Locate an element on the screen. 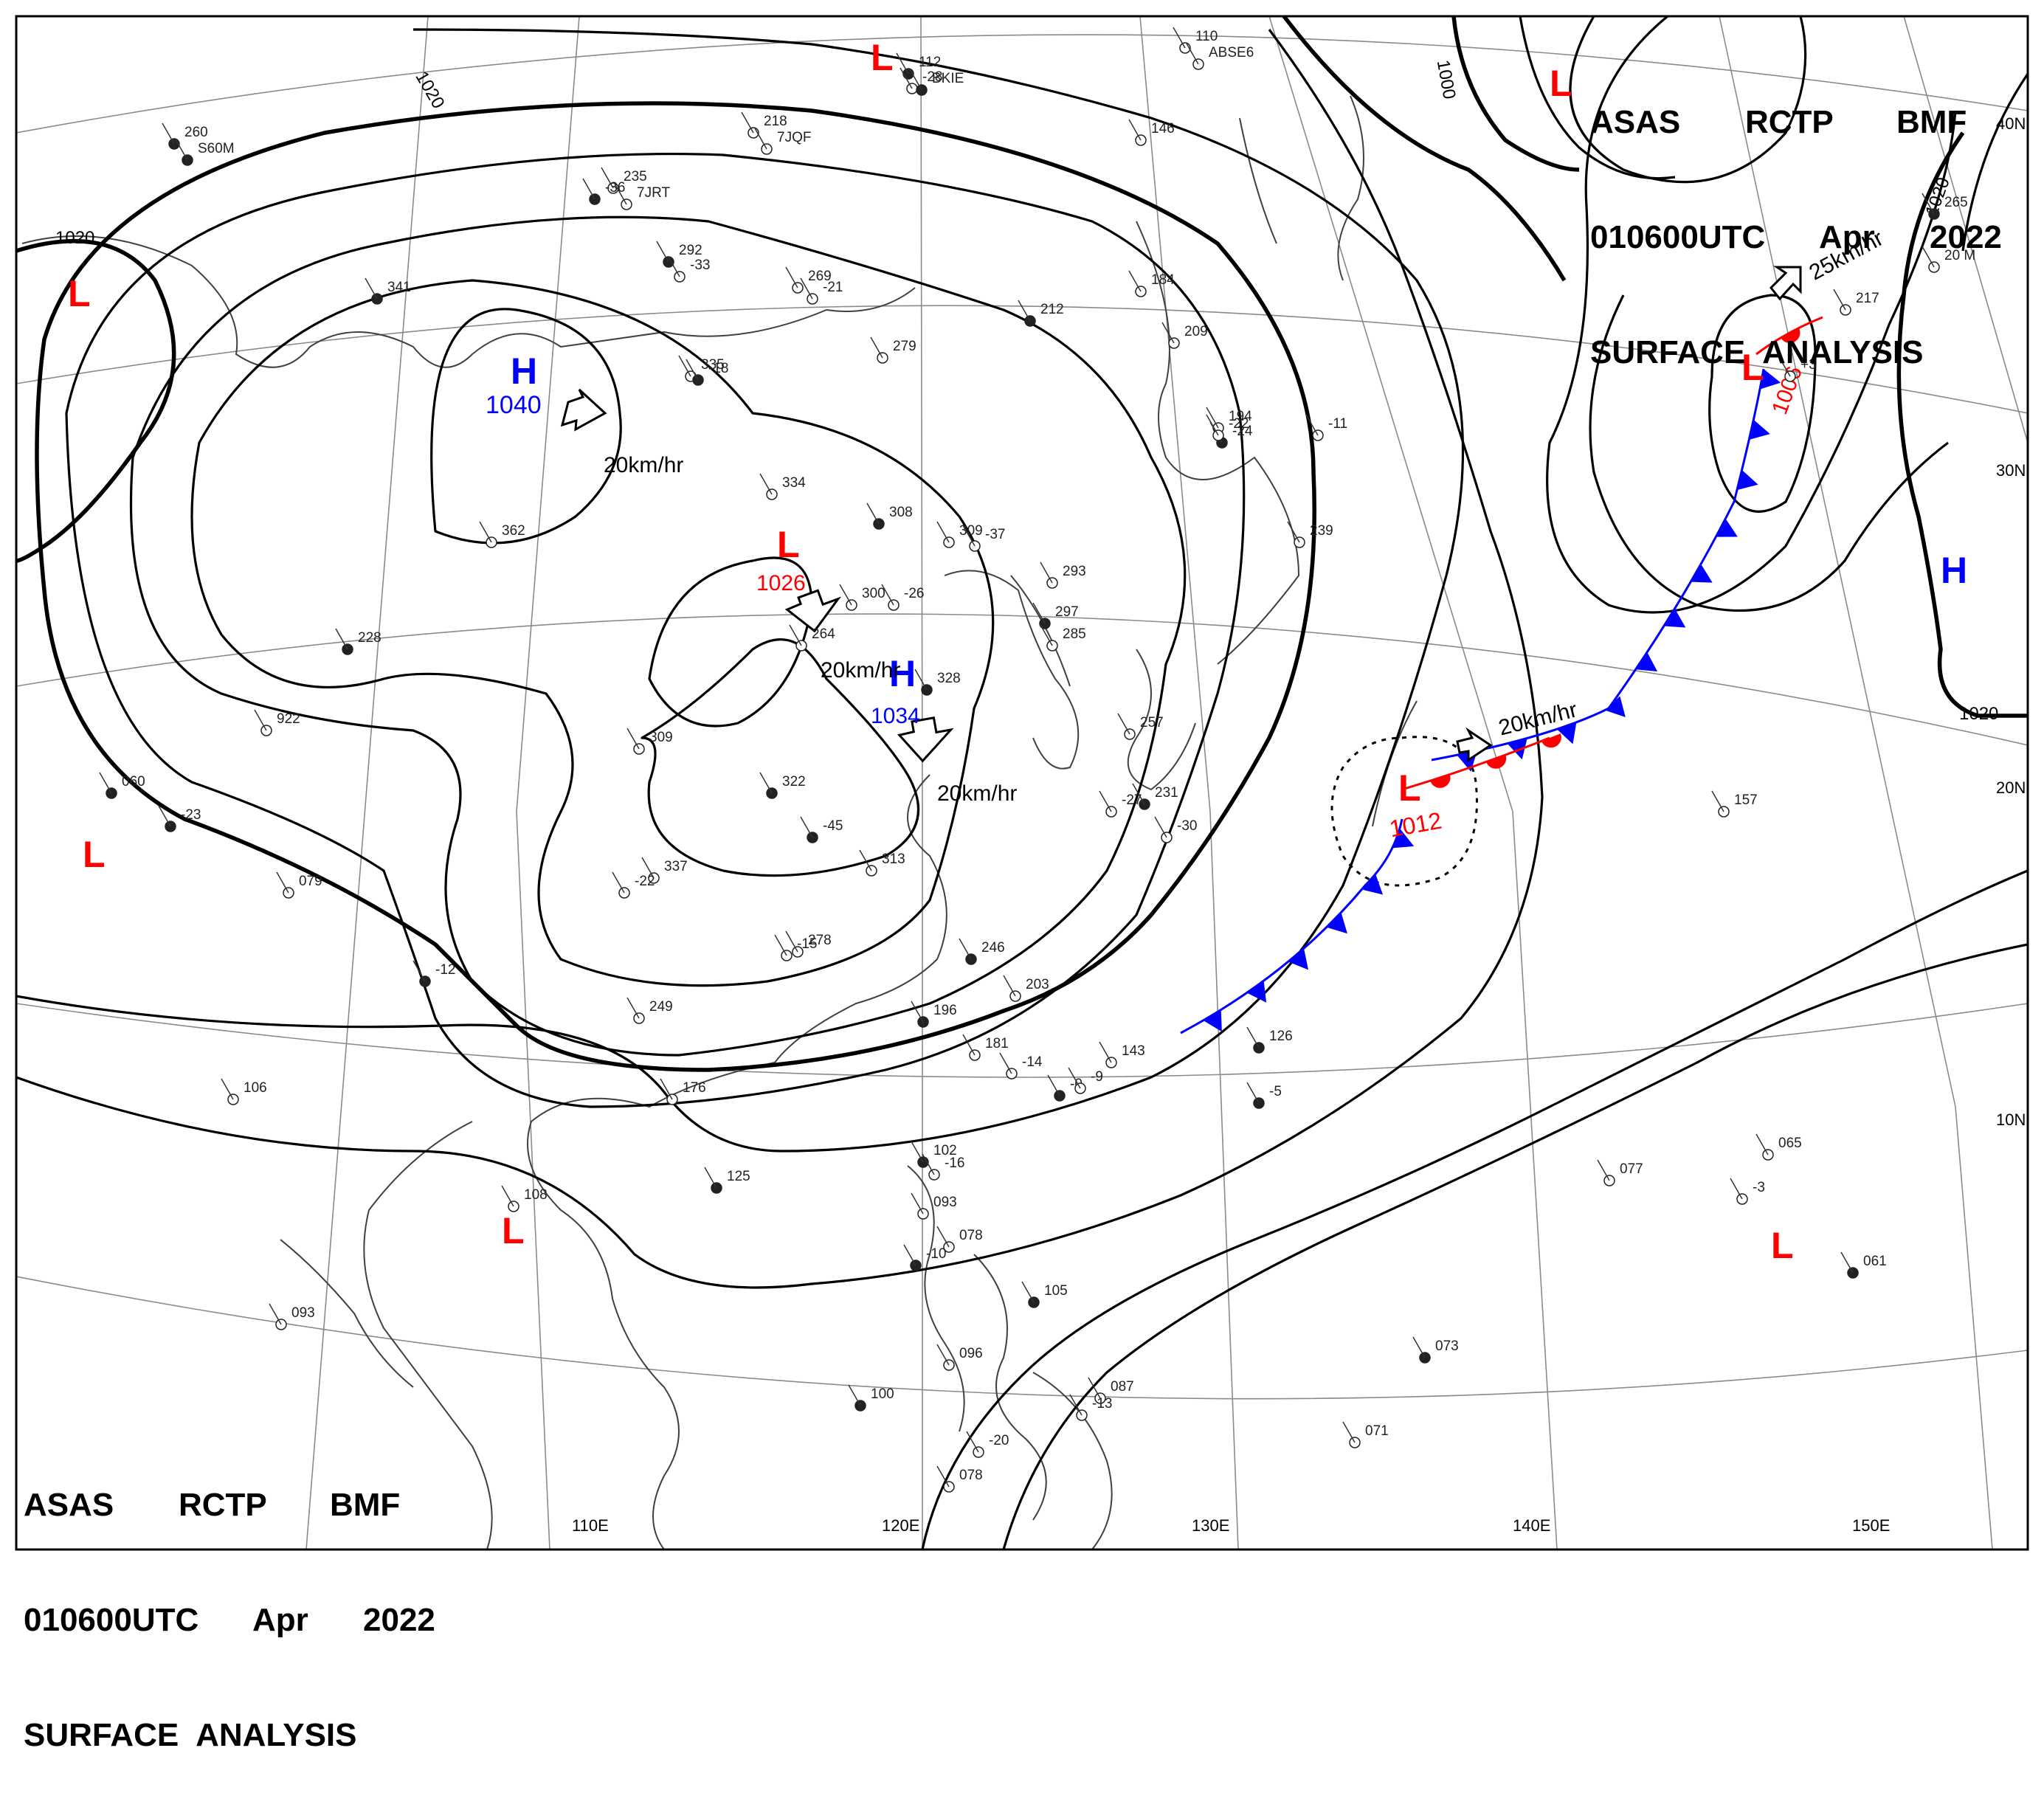 The width and height of the screenshot is (2044, 1793). station-value: 102 is located at coordinates (945, 1150).